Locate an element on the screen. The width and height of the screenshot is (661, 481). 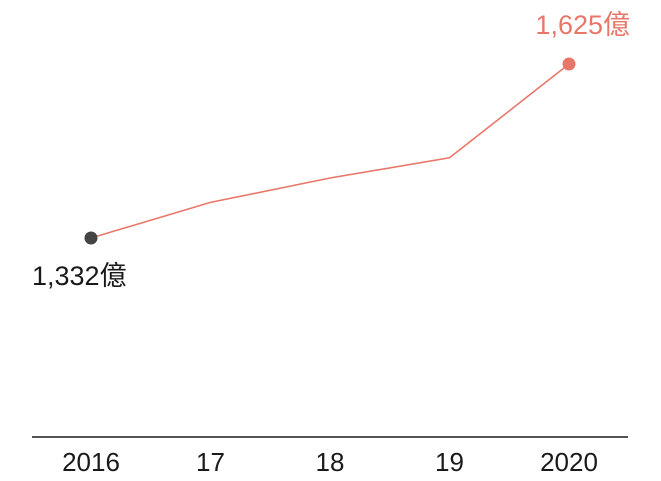
end-point-marker is located at coordinates (569, 64).